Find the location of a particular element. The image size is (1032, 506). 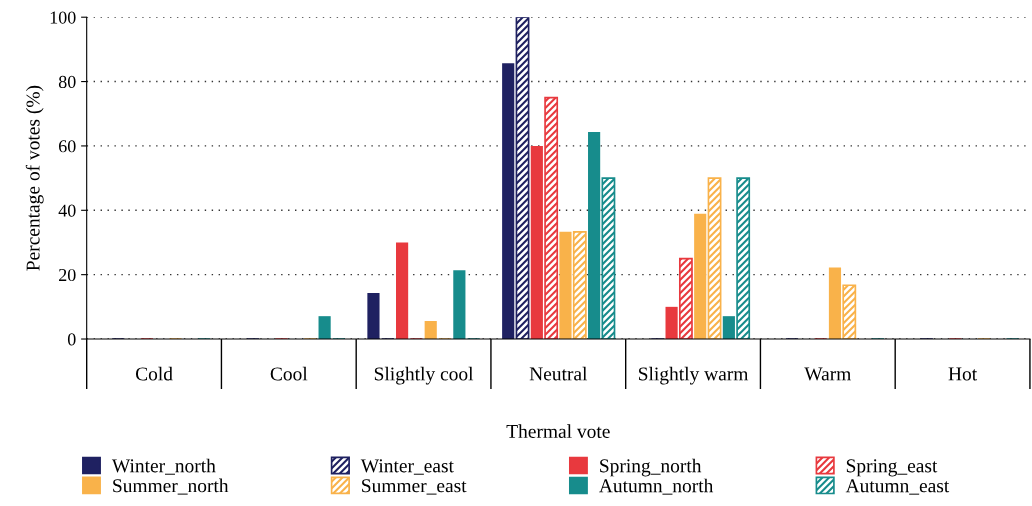

y-tick-label: 40 is located at coordinates (67, 210).